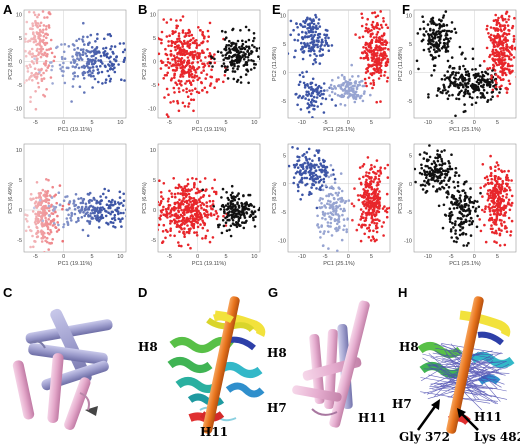  I want to click on x-tick-label: -5, so click(169, 257).